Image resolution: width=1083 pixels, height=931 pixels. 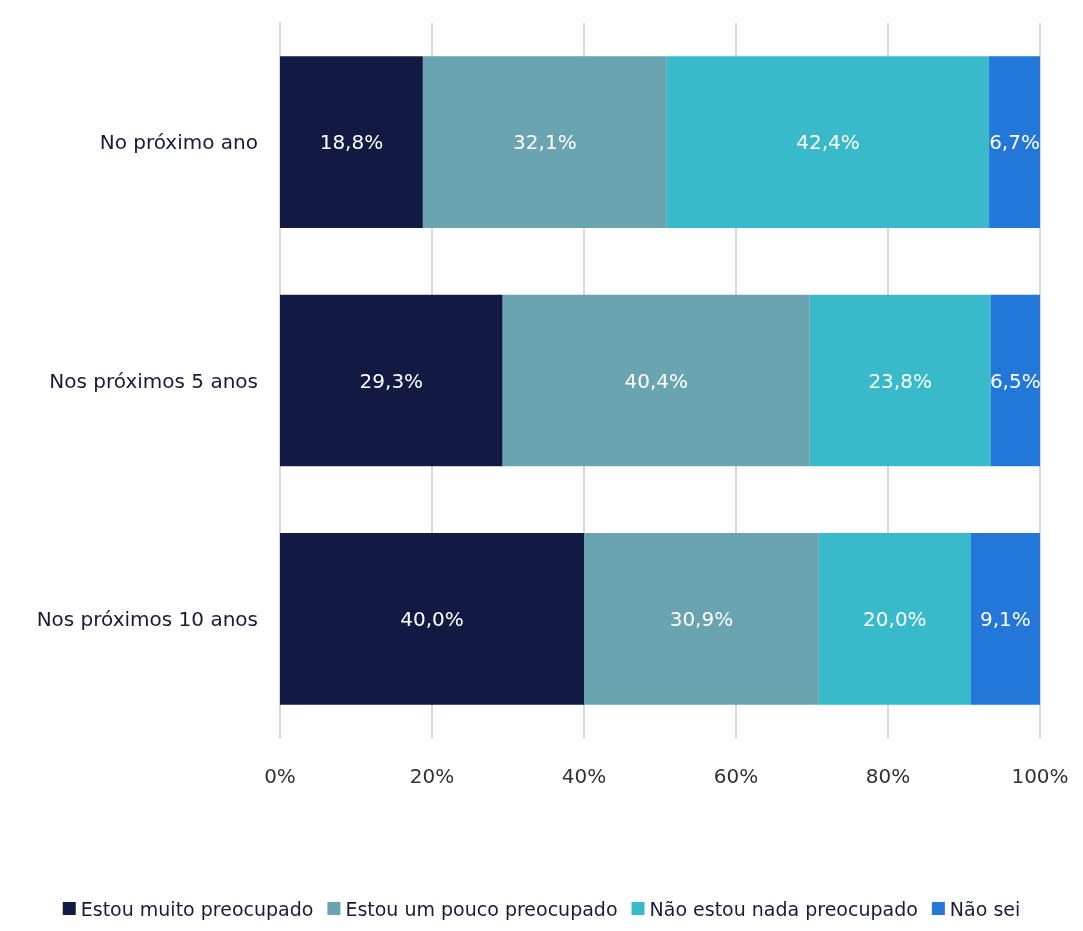 What do you see at coordinates (985, 908) in the screenshot?
I see `legend-label: Não sei` at bounding box center [985, 908].